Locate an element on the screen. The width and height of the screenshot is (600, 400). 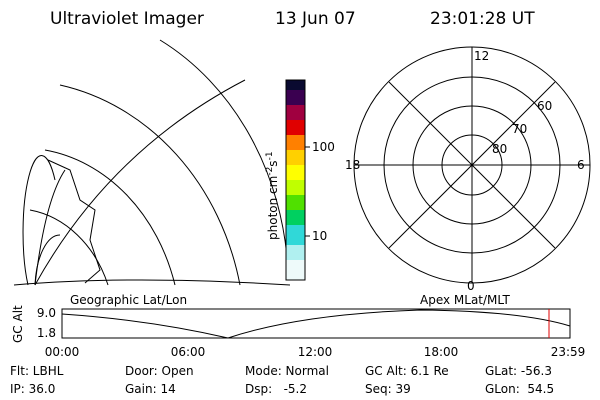
unit: s is located at coordinates (273, 163).